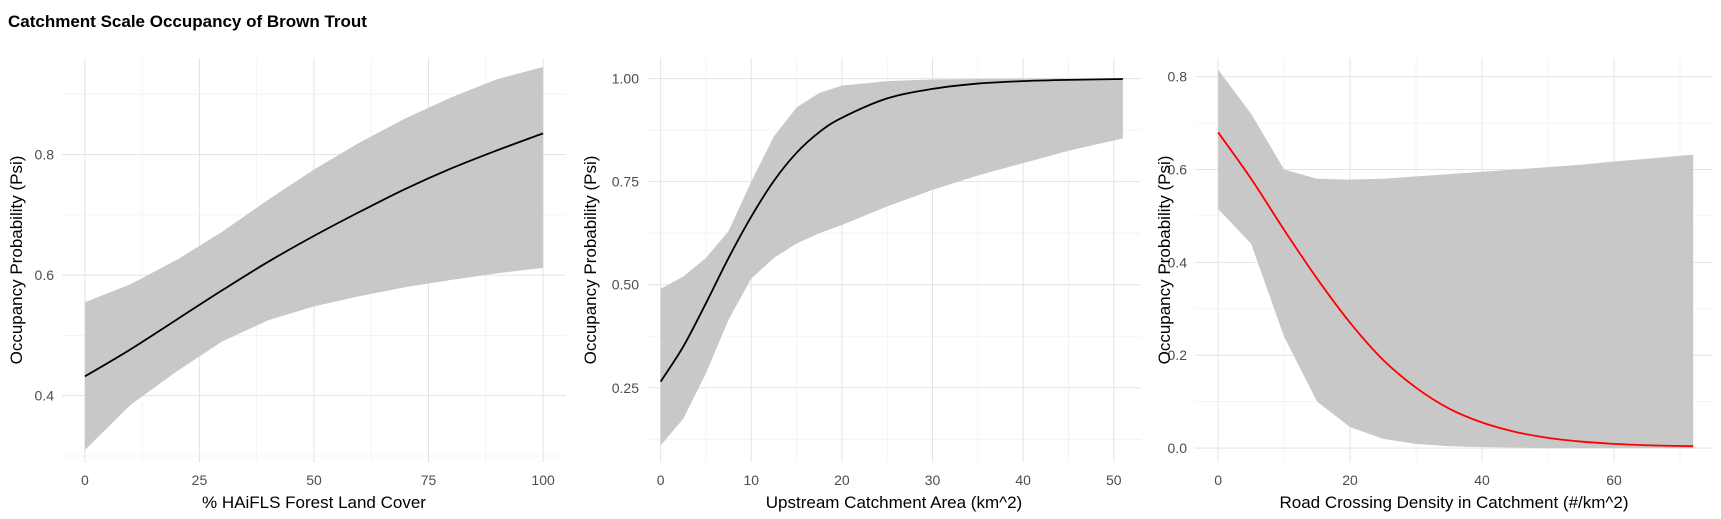  What do you see at coordinates (625, 285) in the screenshot?
I see `y-tick-label: 0.50` at bounding box center [625, 285].